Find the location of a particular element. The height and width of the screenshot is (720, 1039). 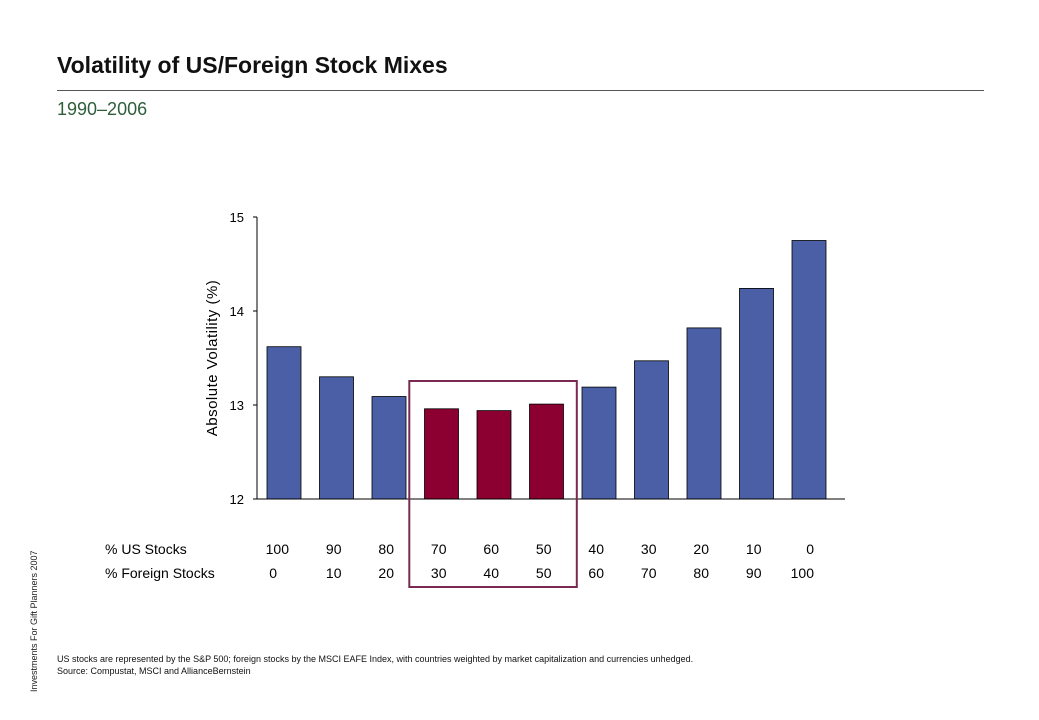

us-pct-7: 30 is located at coordinates (649, 549).